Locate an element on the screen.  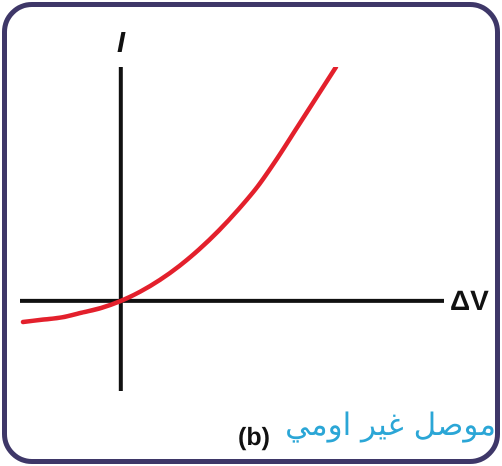
text: موصل غير اومي is located at coordinates (390, 425).